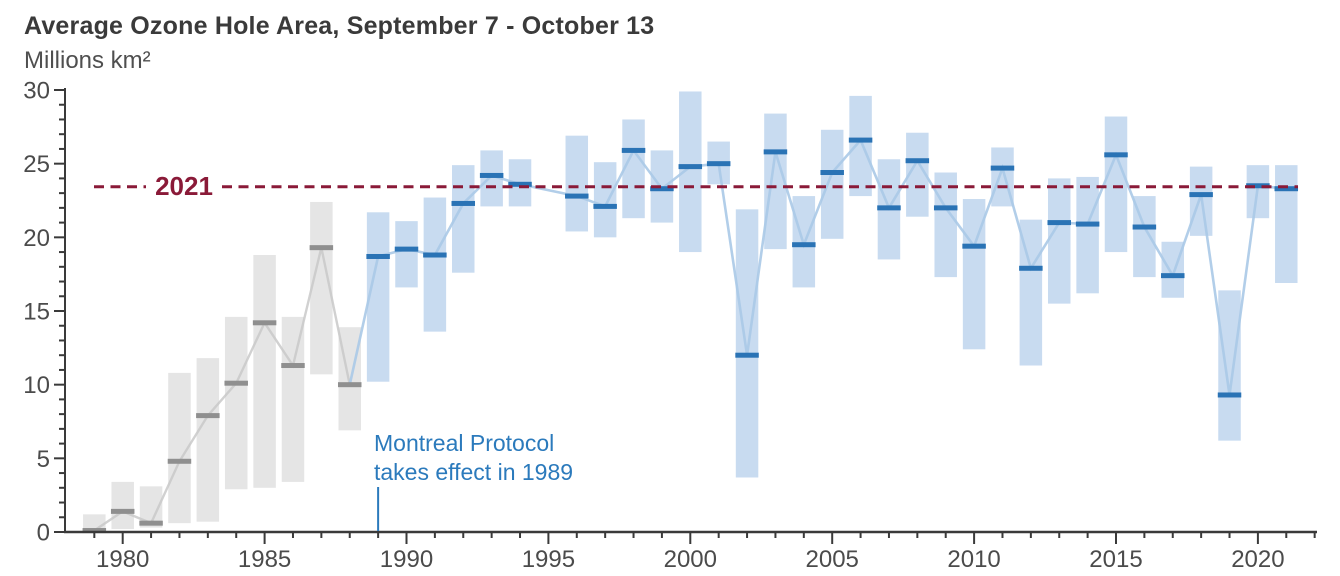 The image size is (1340, 576). I want to click on y-tick-label-25: 25, so click(36, 164).